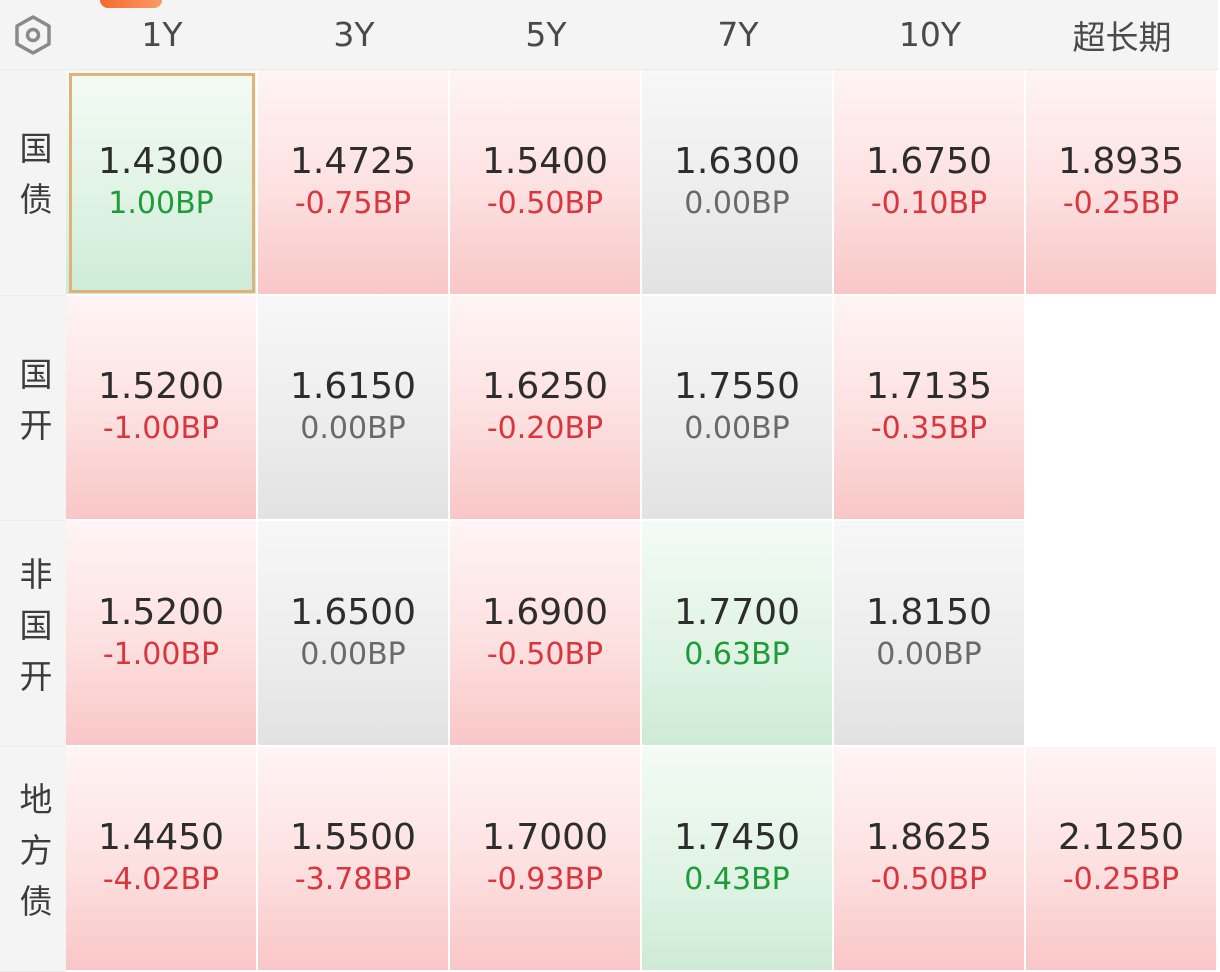 The image size is (1220, 972). Describe the element at coordinates (738, 35) in the screenshot. I see `column-header-7y: 7Y` at that location.